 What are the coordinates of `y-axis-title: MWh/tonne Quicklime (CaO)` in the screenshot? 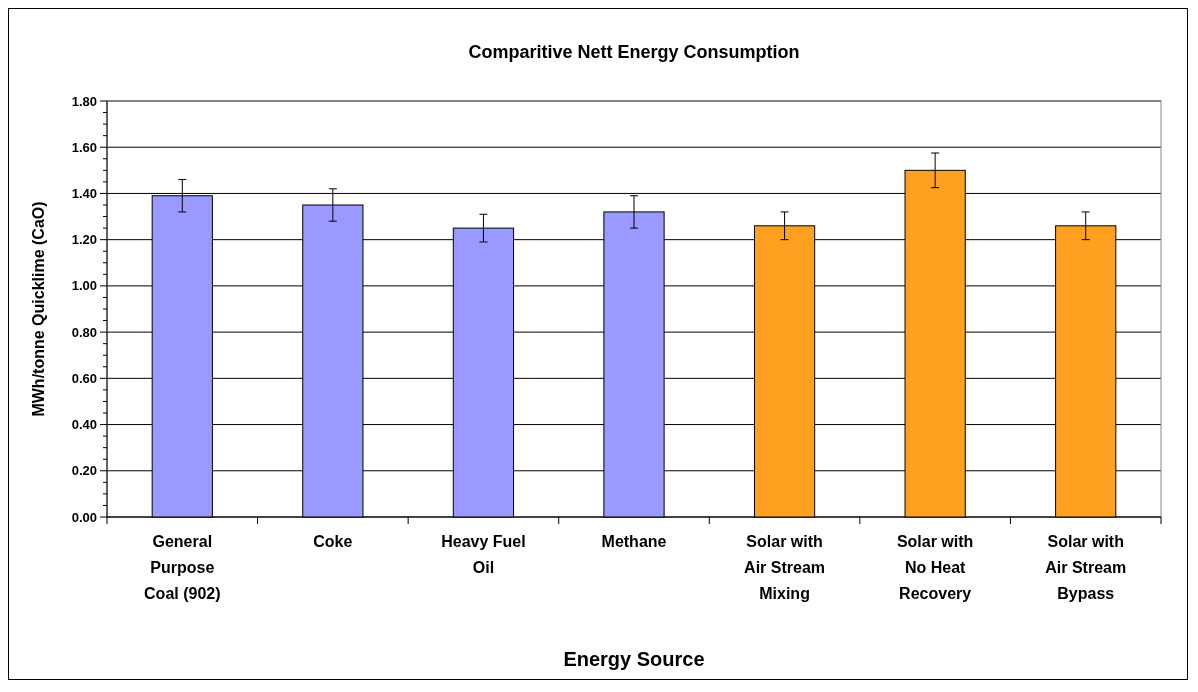 It's located at (38, 309).